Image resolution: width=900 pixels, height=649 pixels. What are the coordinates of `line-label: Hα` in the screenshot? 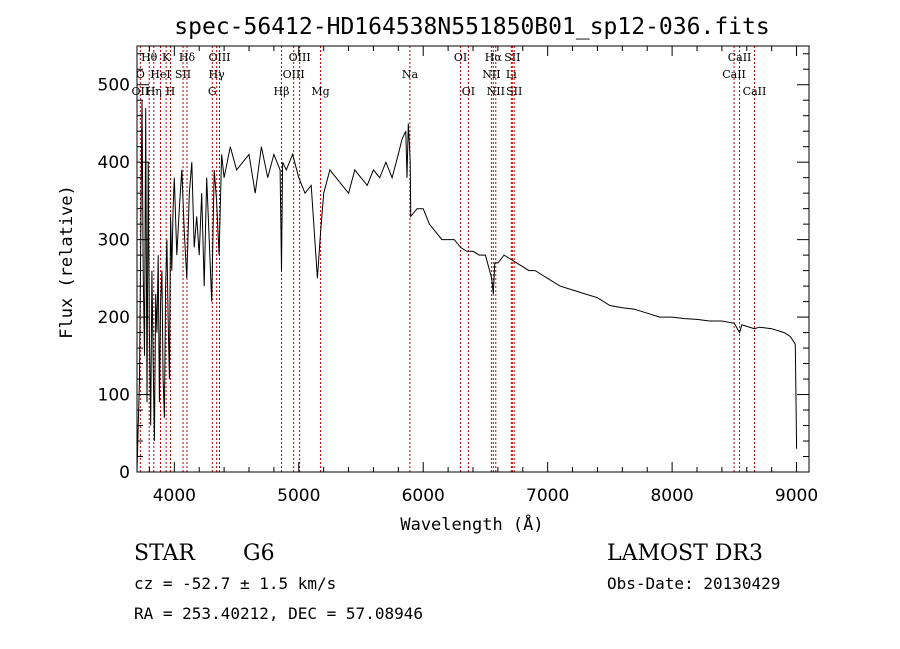 It's located at (494, 57).